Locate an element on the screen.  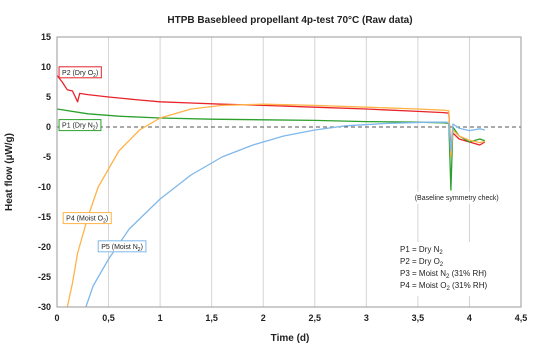
x-tick-label: 1 is located at coordinates (160, 318).